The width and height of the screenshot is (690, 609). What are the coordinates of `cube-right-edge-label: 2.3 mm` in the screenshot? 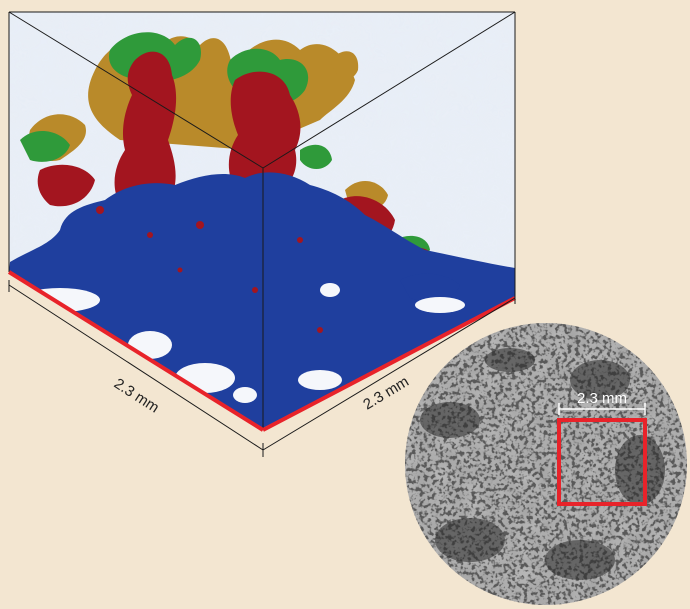 It's located at (386, 393).